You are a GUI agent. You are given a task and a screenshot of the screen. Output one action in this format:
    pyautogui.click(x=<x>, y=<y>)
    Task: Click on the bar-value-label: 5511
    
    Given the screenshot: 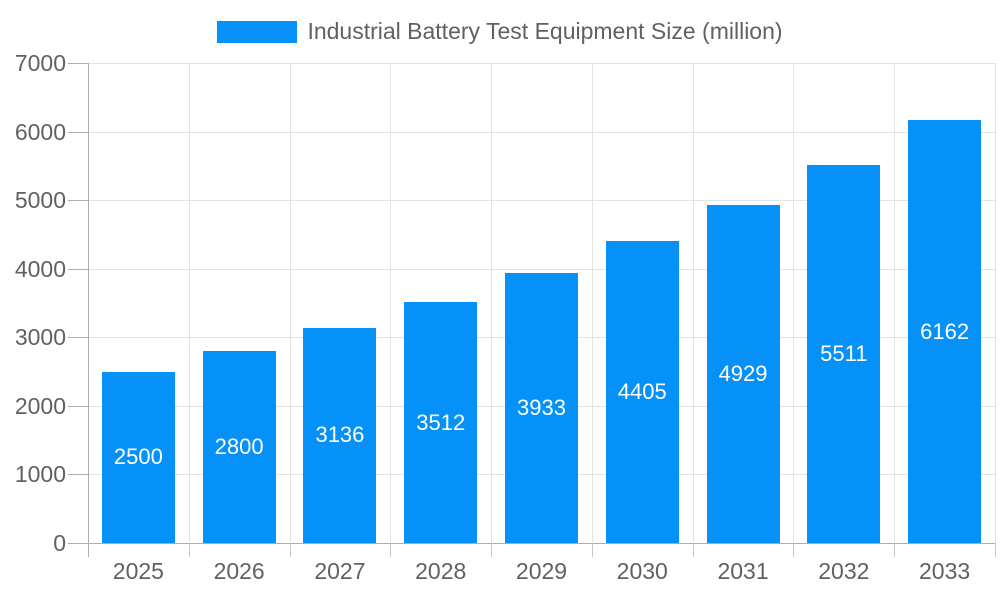 What is the action you would take?
    pyautogui.click(x=844, y=354)
    